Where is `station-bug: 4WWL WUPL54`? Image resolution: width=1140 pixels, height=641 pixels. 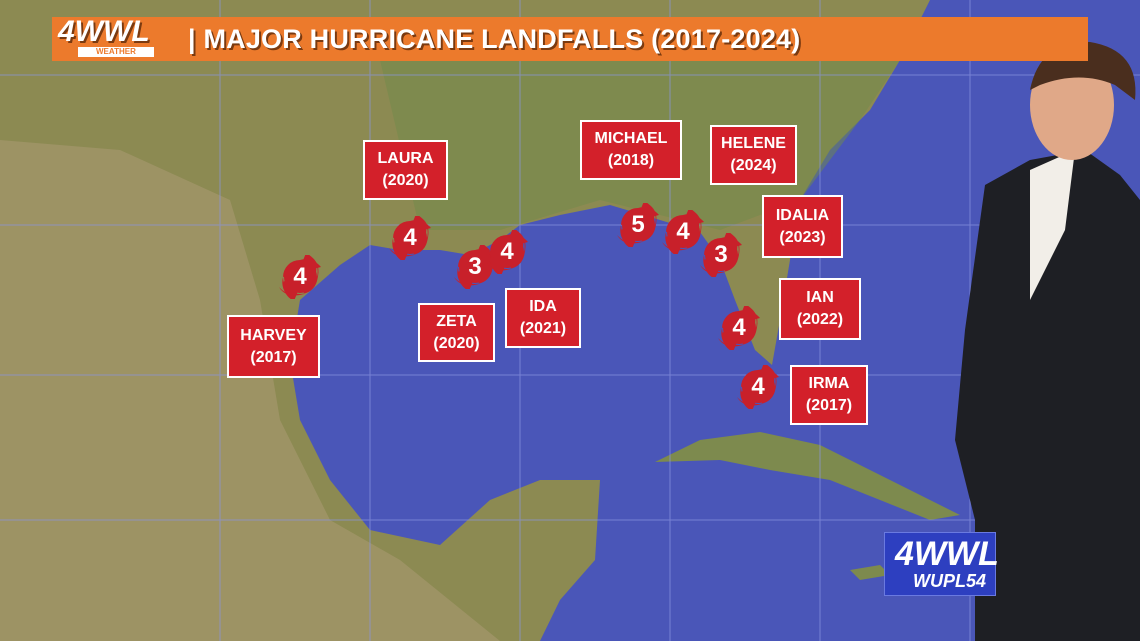 station-bug: 4WWL WUPL54 is located at coordinates (941, 564).